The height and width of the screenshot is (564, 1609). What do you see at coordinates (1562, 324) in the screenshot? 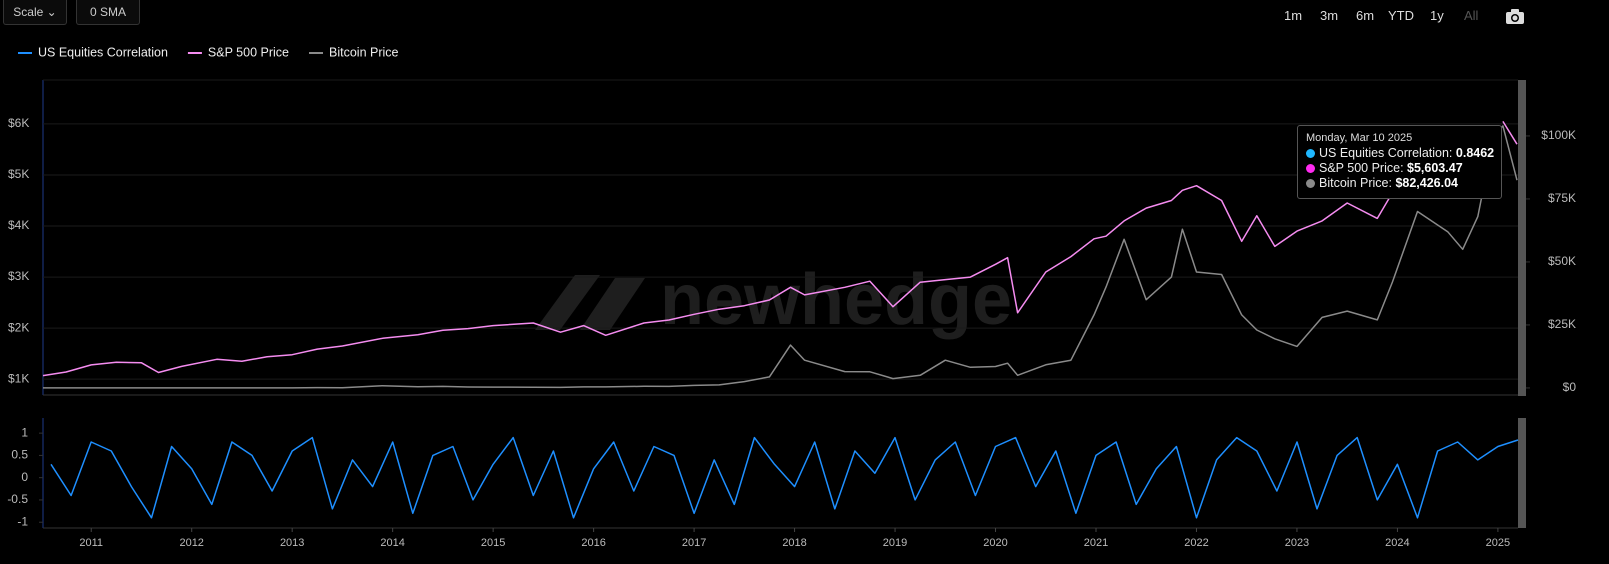
I see `y2-tick-label: $25K` at bounding box center [1562, 324].